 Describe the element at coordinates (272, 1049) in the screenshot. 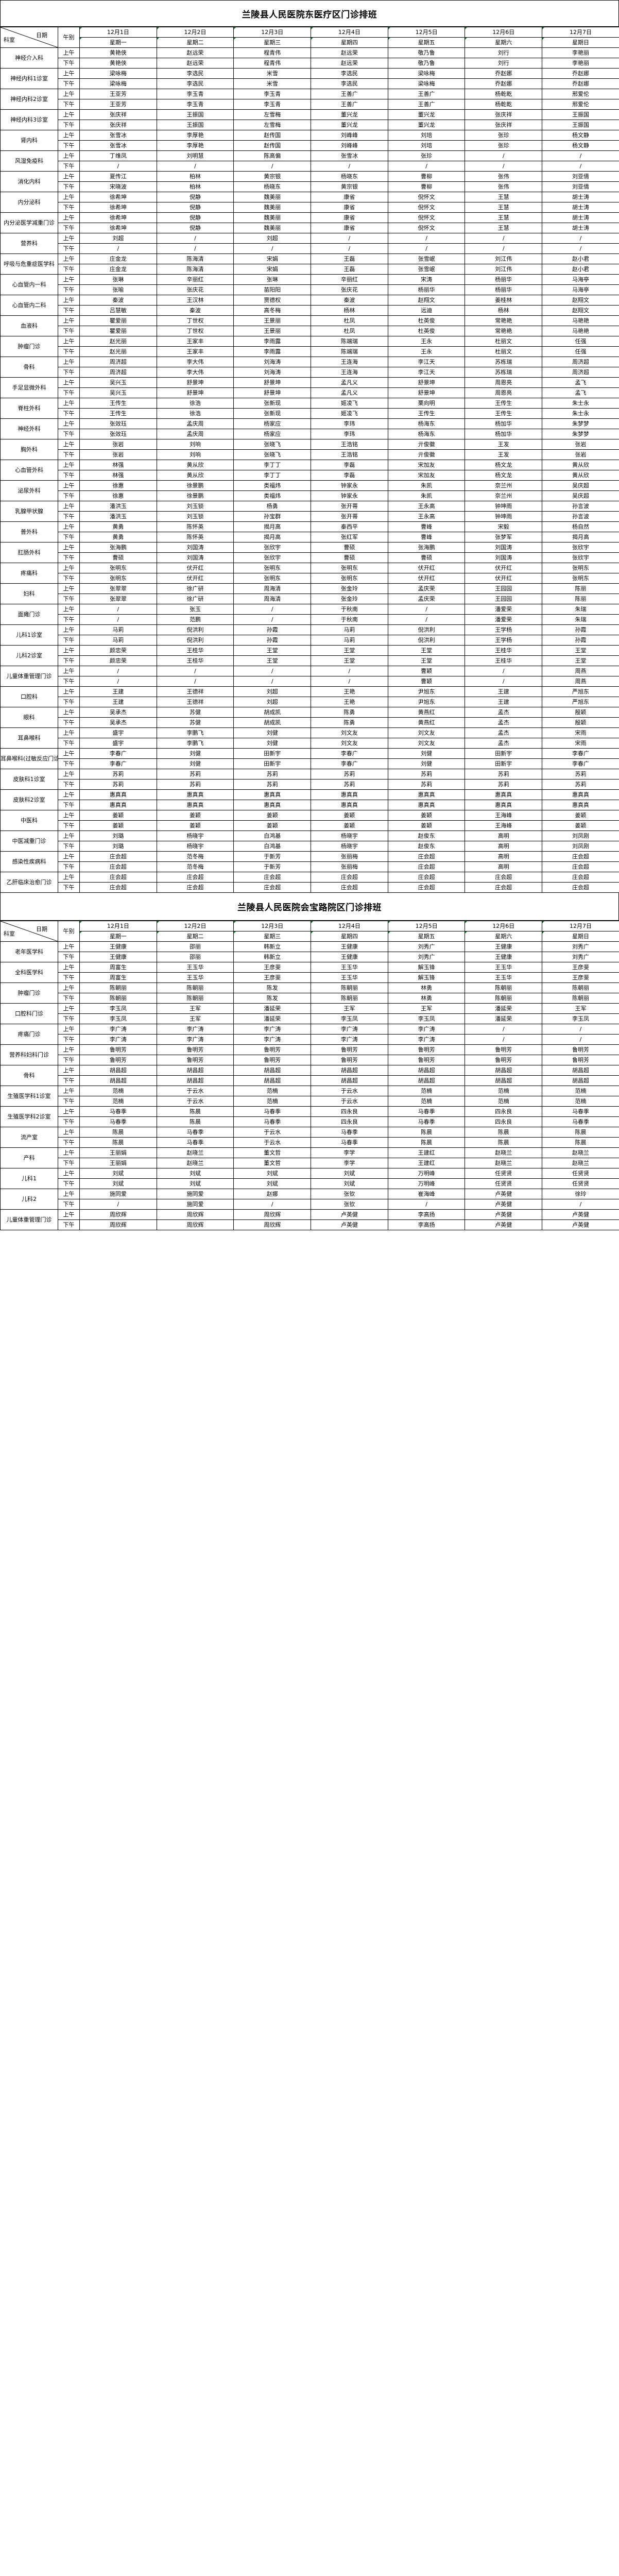

I see `doctor-cell: 鲁明芳` at that location.